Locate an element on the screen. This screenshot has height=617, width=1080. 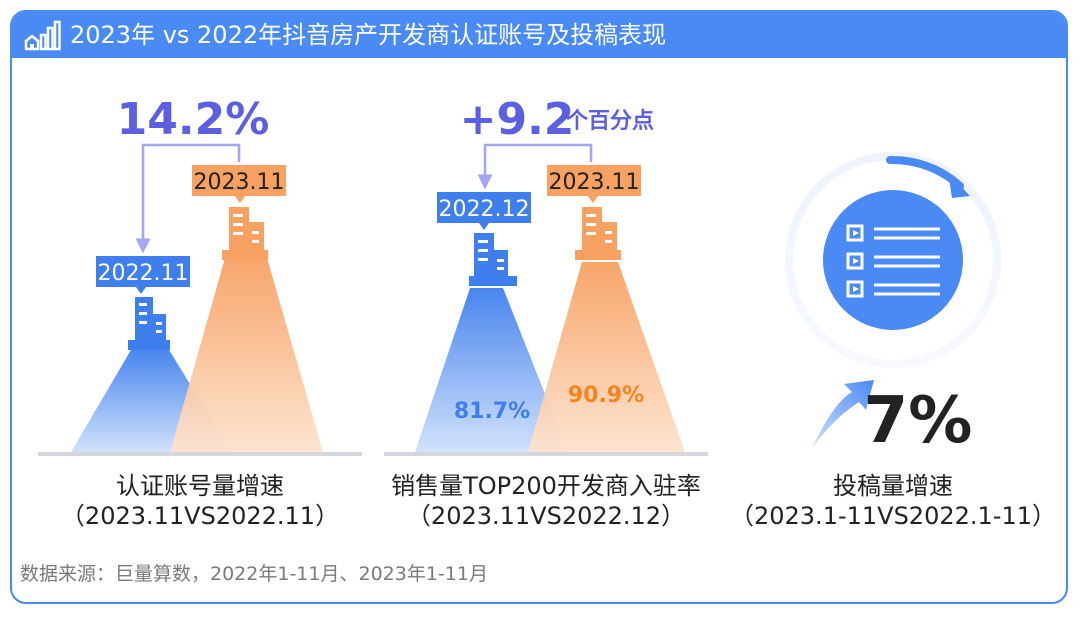
caption-top200-rate: 销售量TOP200开发商入驻率 （2023.11VS2022.12） is located at coordinates (546, 501).